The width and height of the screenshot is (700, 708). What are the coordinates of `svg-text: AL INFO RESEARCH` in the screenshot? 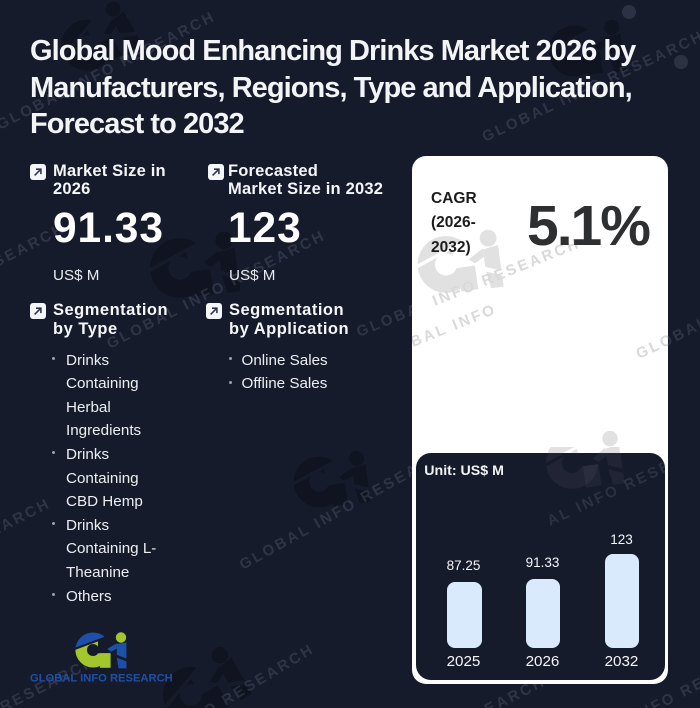 It's located at (604, 491).